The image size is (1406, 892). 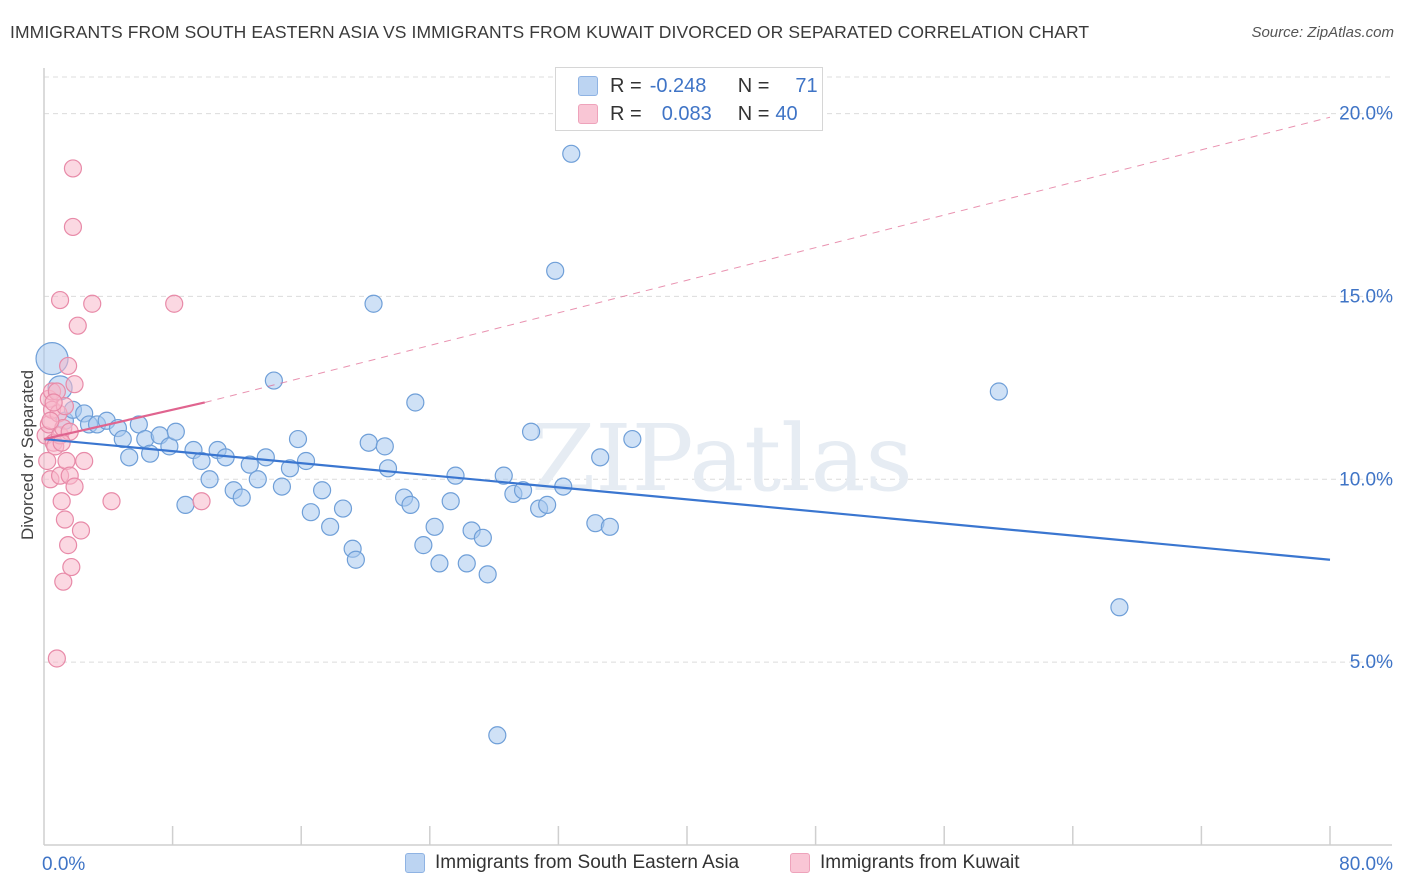 I want to click on series-name: Immigrants from Kuwait, so click(x=920, y=862).